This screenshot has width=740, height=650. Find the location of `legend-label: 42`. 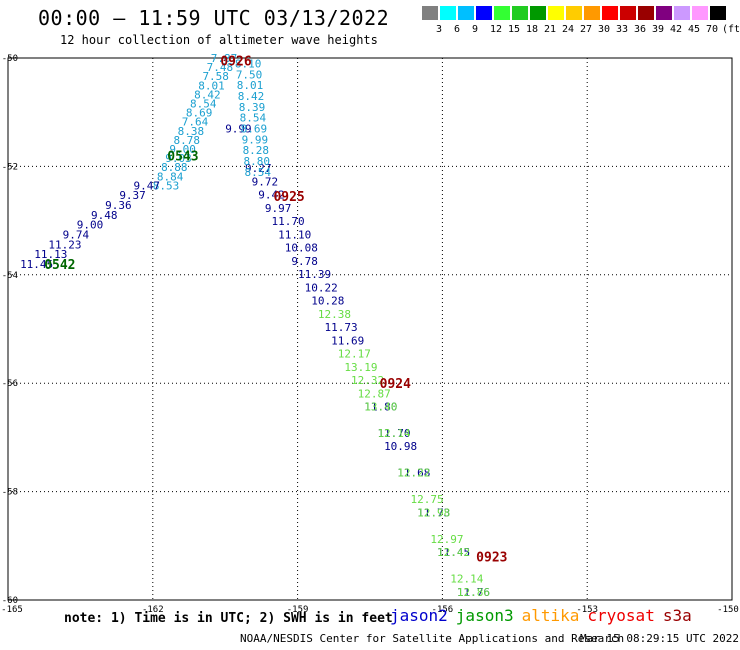

legend-label: 42 is located at coordinates (676, 29).